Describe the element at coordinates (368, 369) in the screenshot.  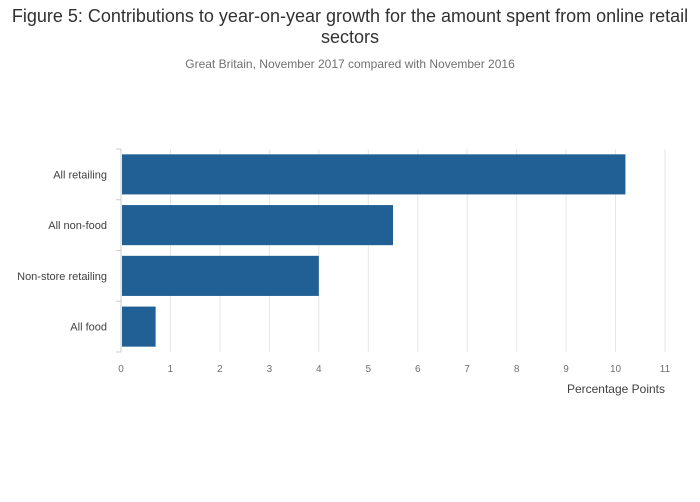
I see `x-tick-label: 5` at that location.